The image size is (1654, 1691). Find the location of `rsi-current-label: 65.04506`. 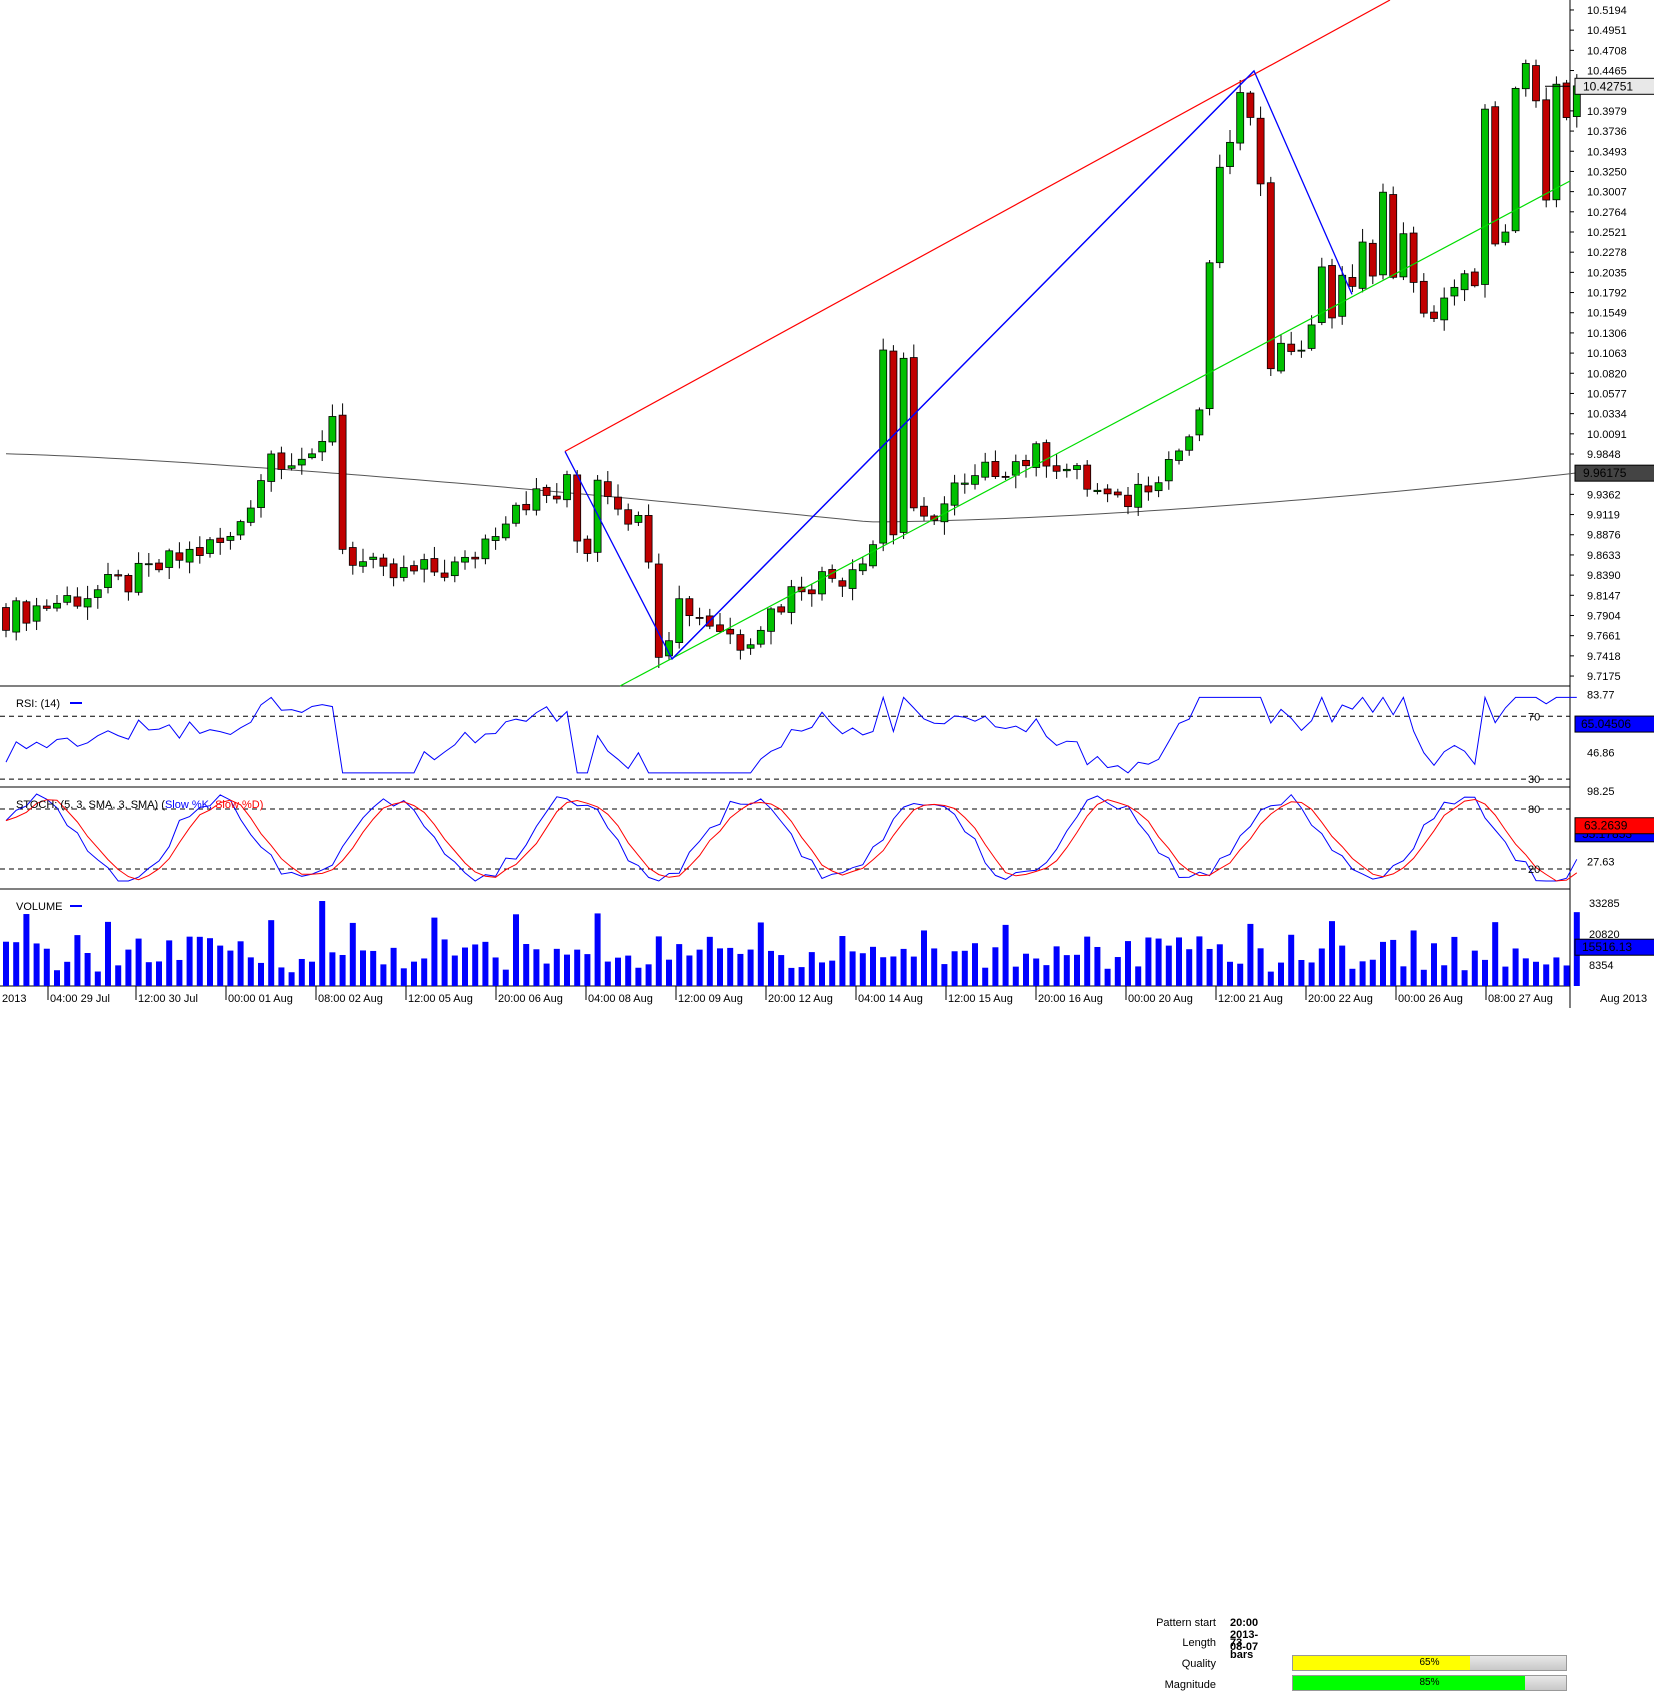

rsi-current-label: 65.04506 is located at coordinates (1606, 724).